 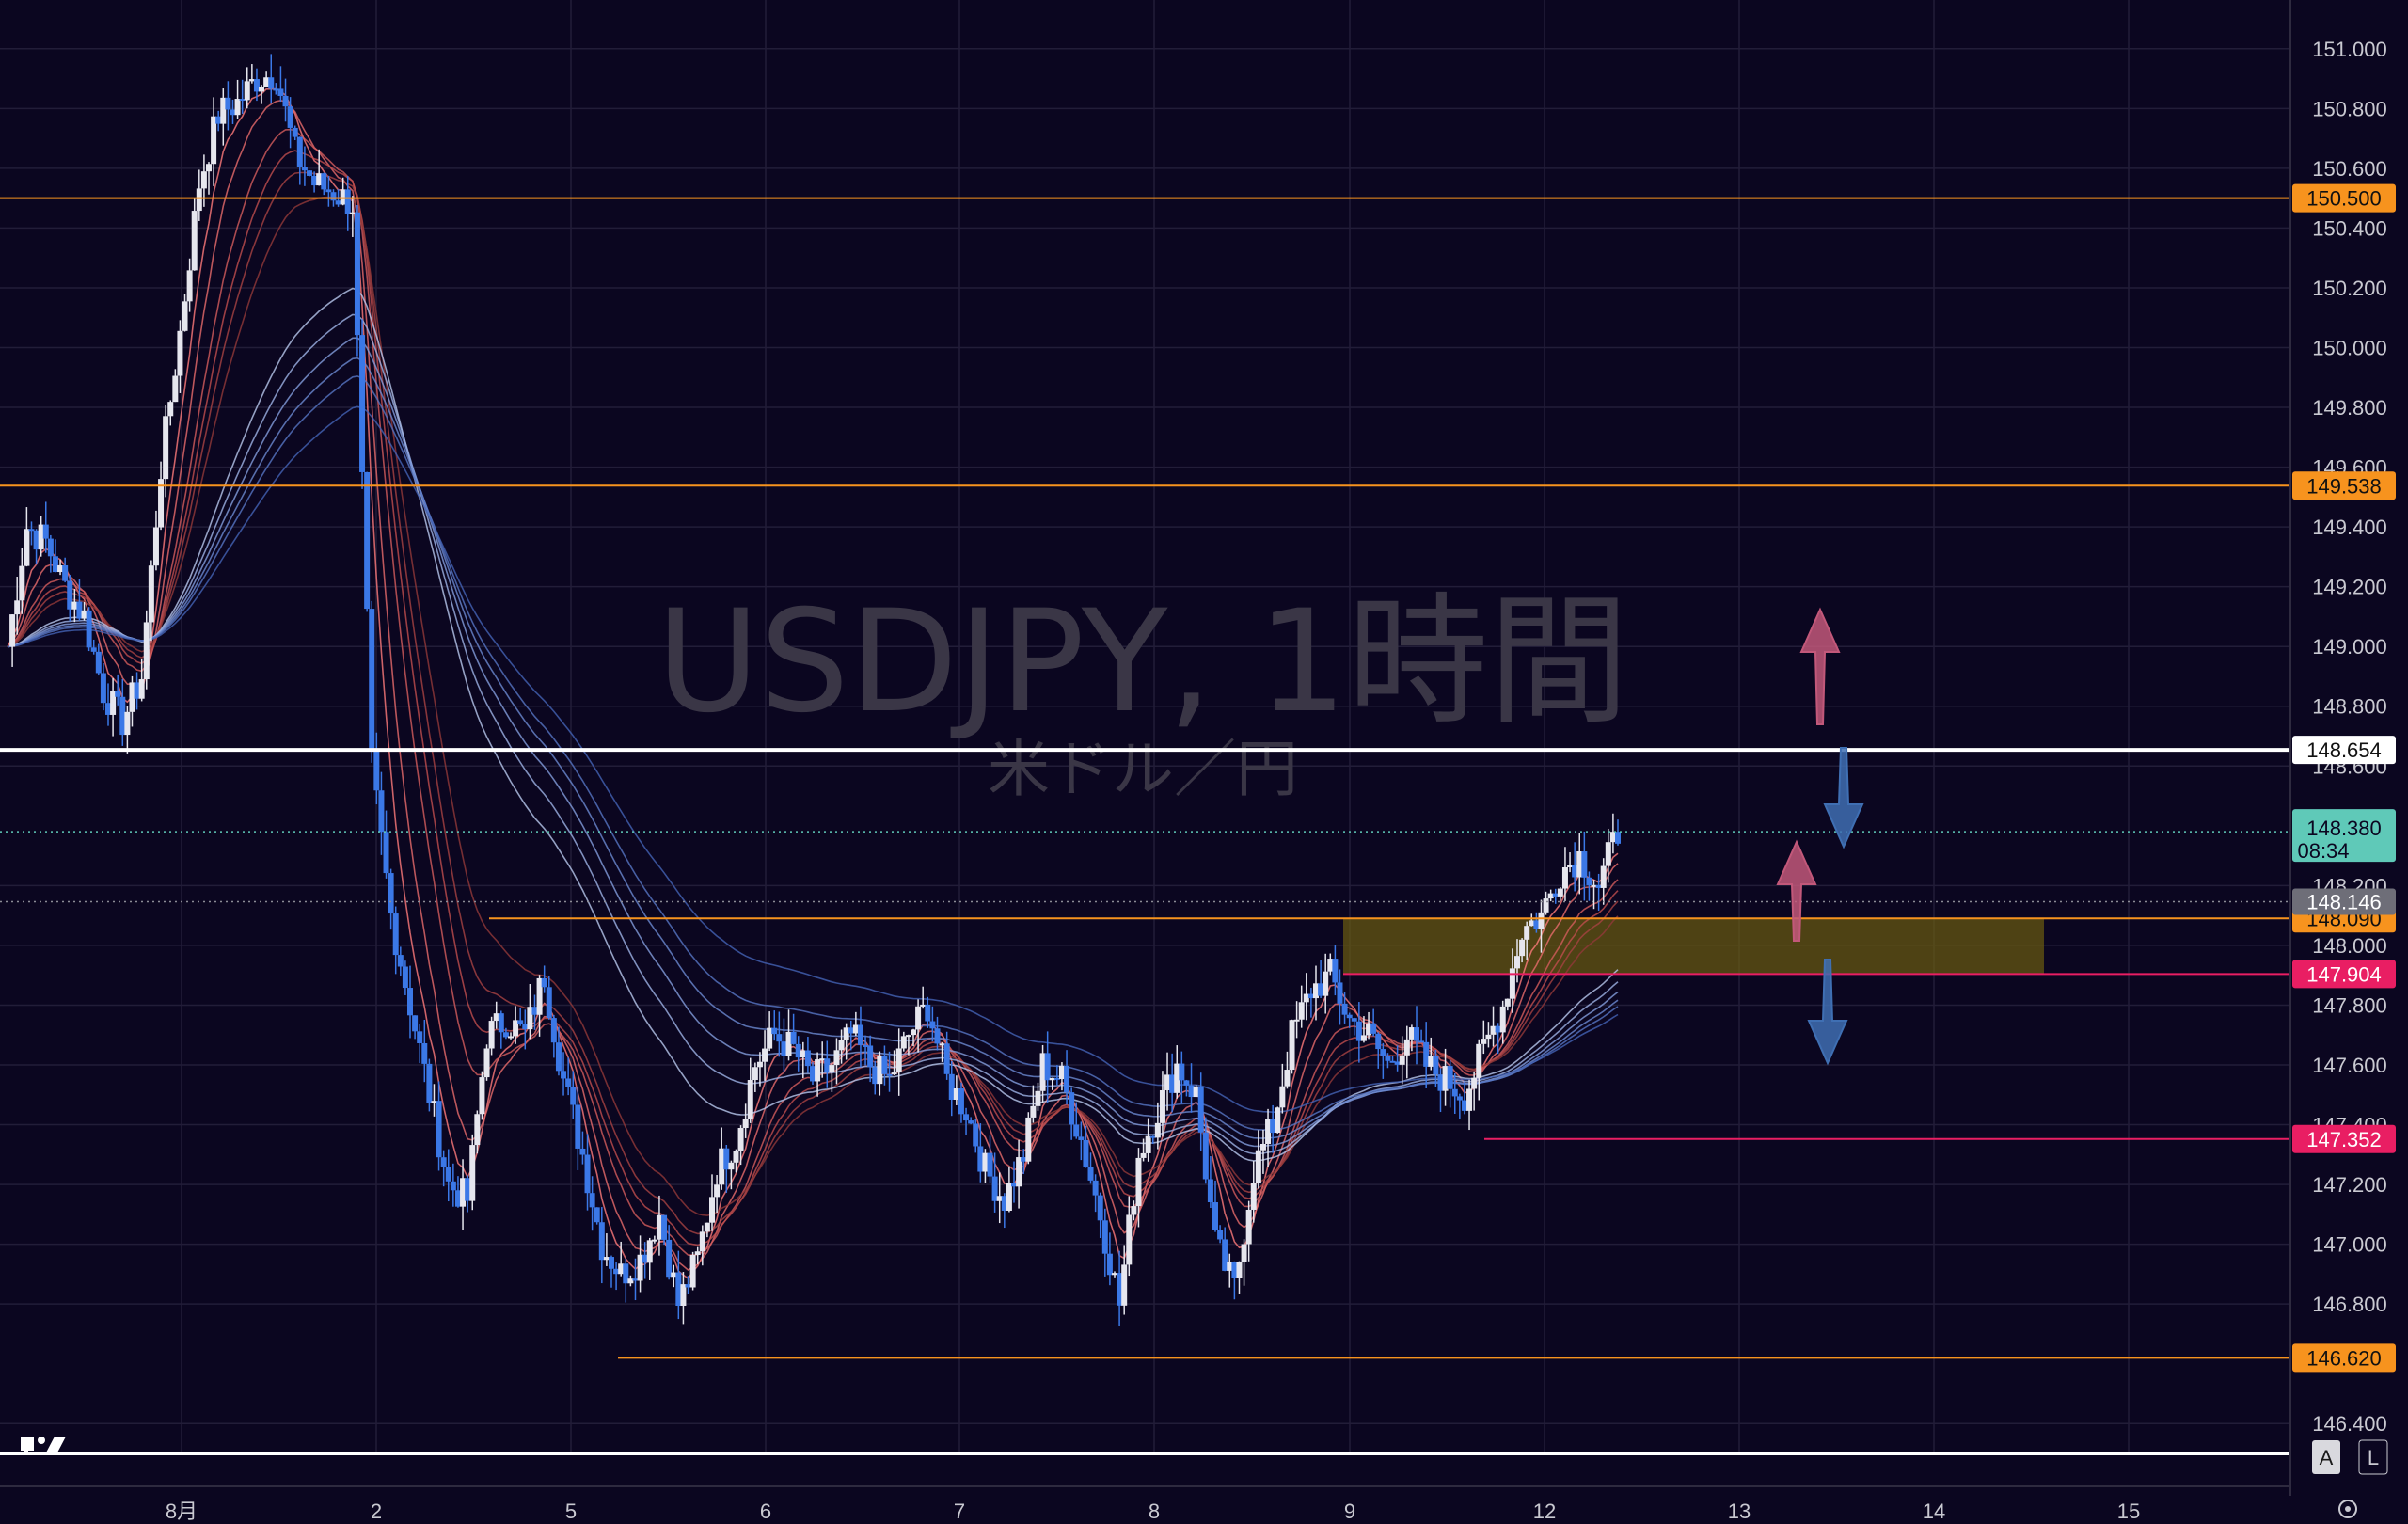 What do you see at coordinates (2349, 1305) in the screenshot?
I see `price-tick-label: 146.800` at bounding box center [2349, 1305].